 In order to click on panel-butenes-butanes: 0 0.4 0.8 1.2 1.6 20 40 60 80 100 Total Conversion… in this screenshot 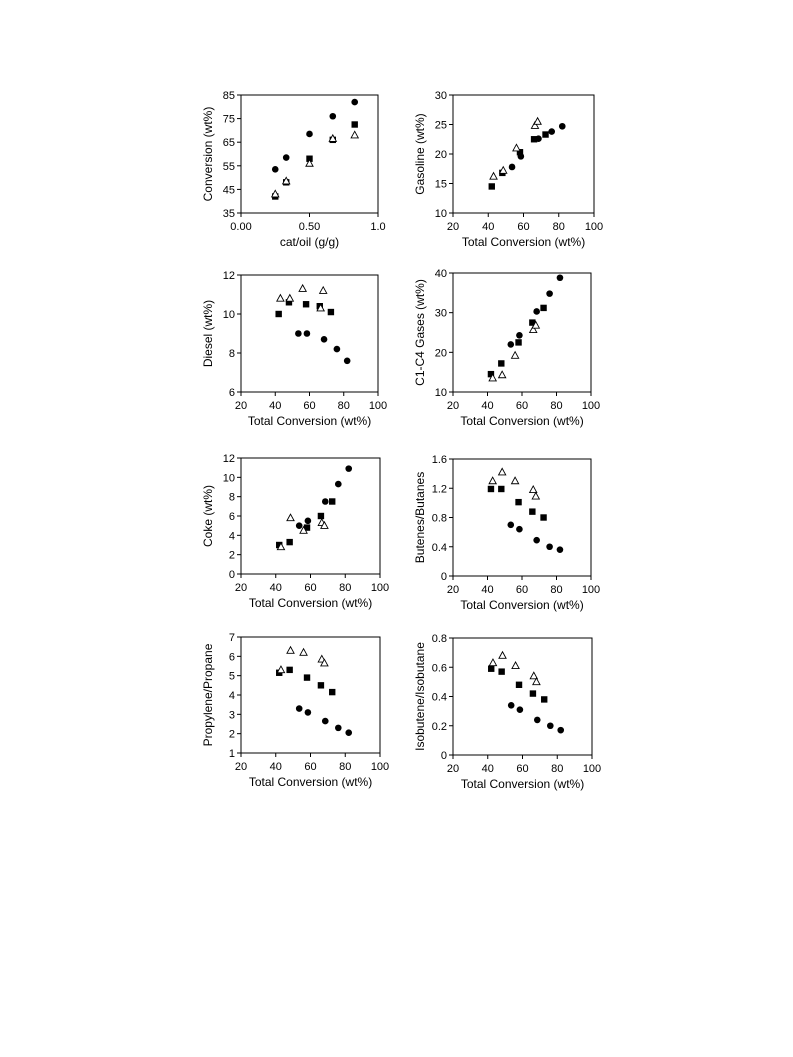, I will do `click(506, 533)`.